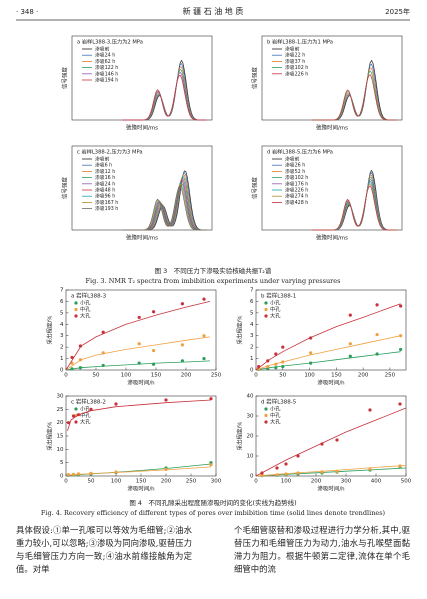  Describe the element at coordinates (105, 177) in the screenshot. I see `legend-label: 渗吸16 h` at that location.